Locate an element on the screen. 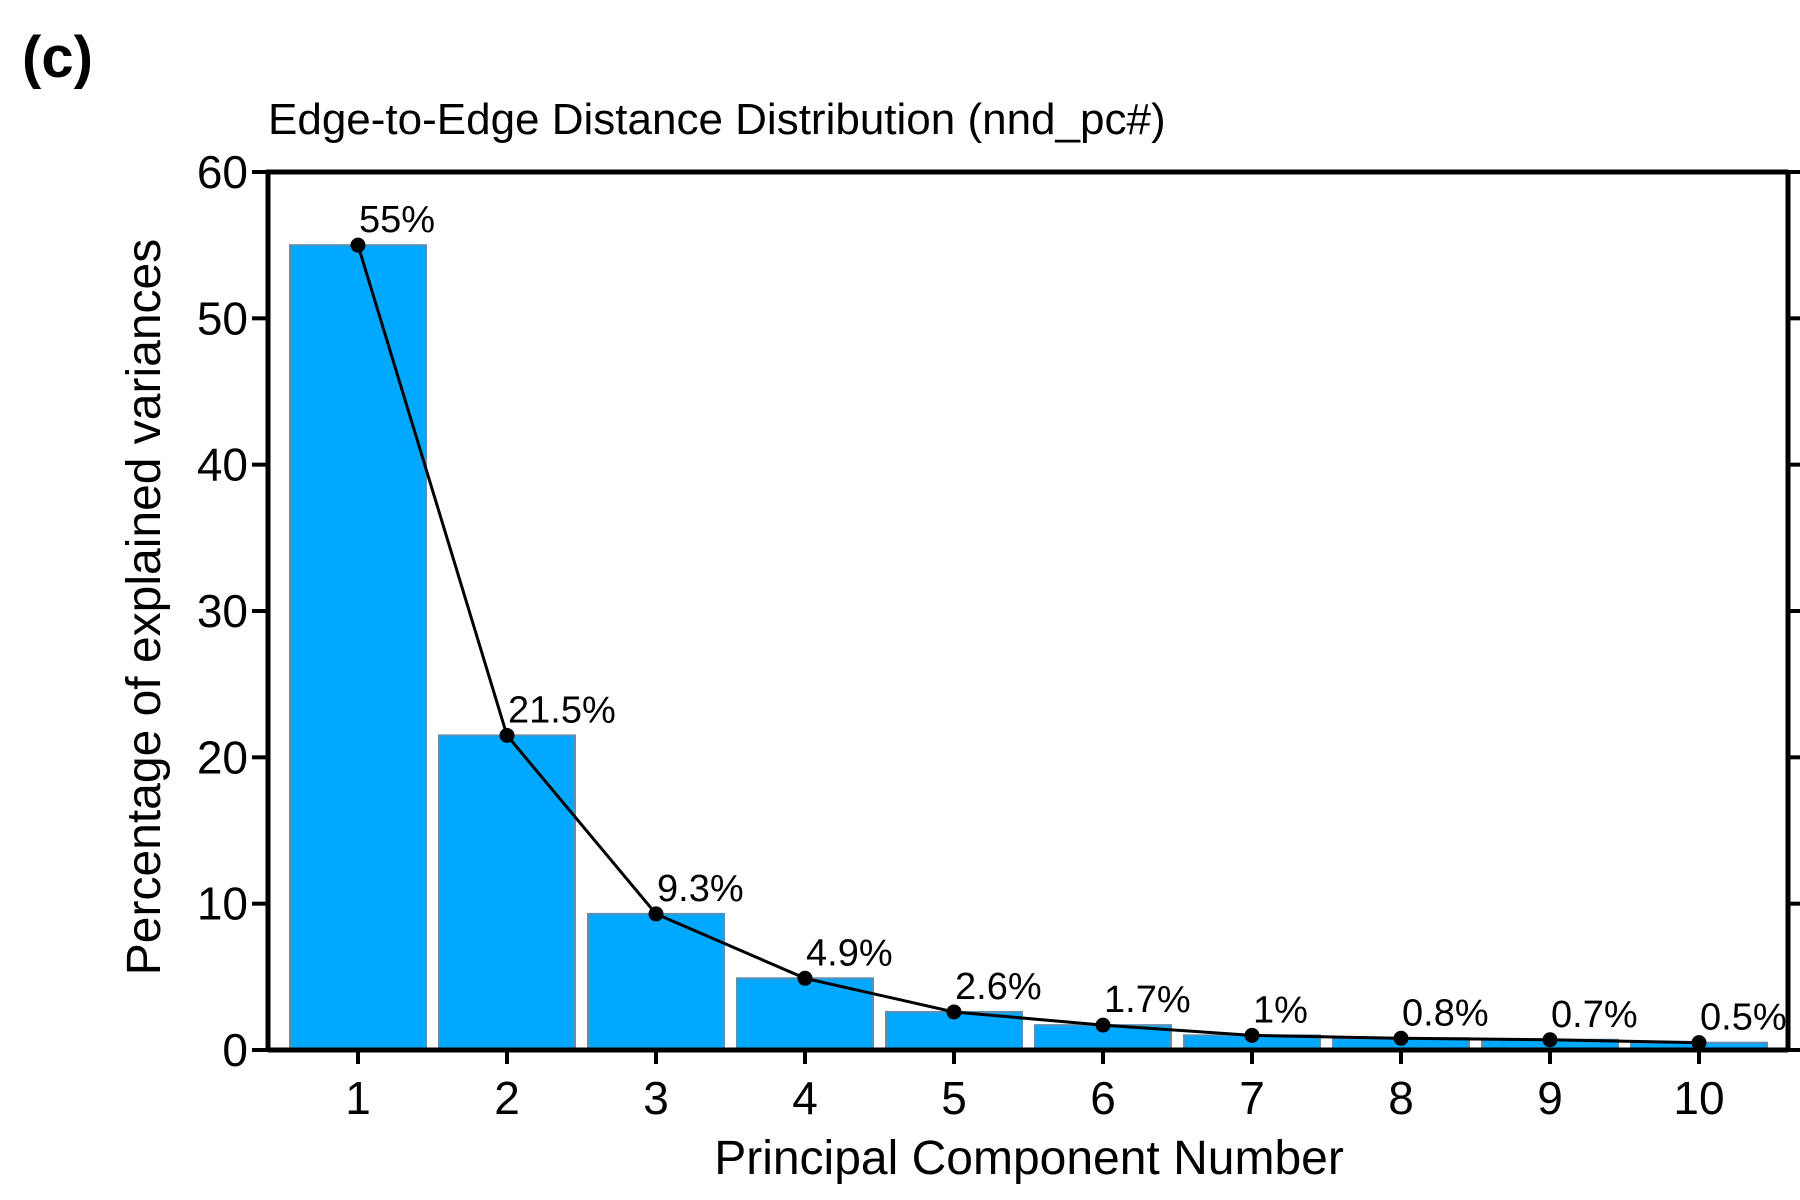  x-tick-label-9: 9 is located at coordinates (1550, 1098).